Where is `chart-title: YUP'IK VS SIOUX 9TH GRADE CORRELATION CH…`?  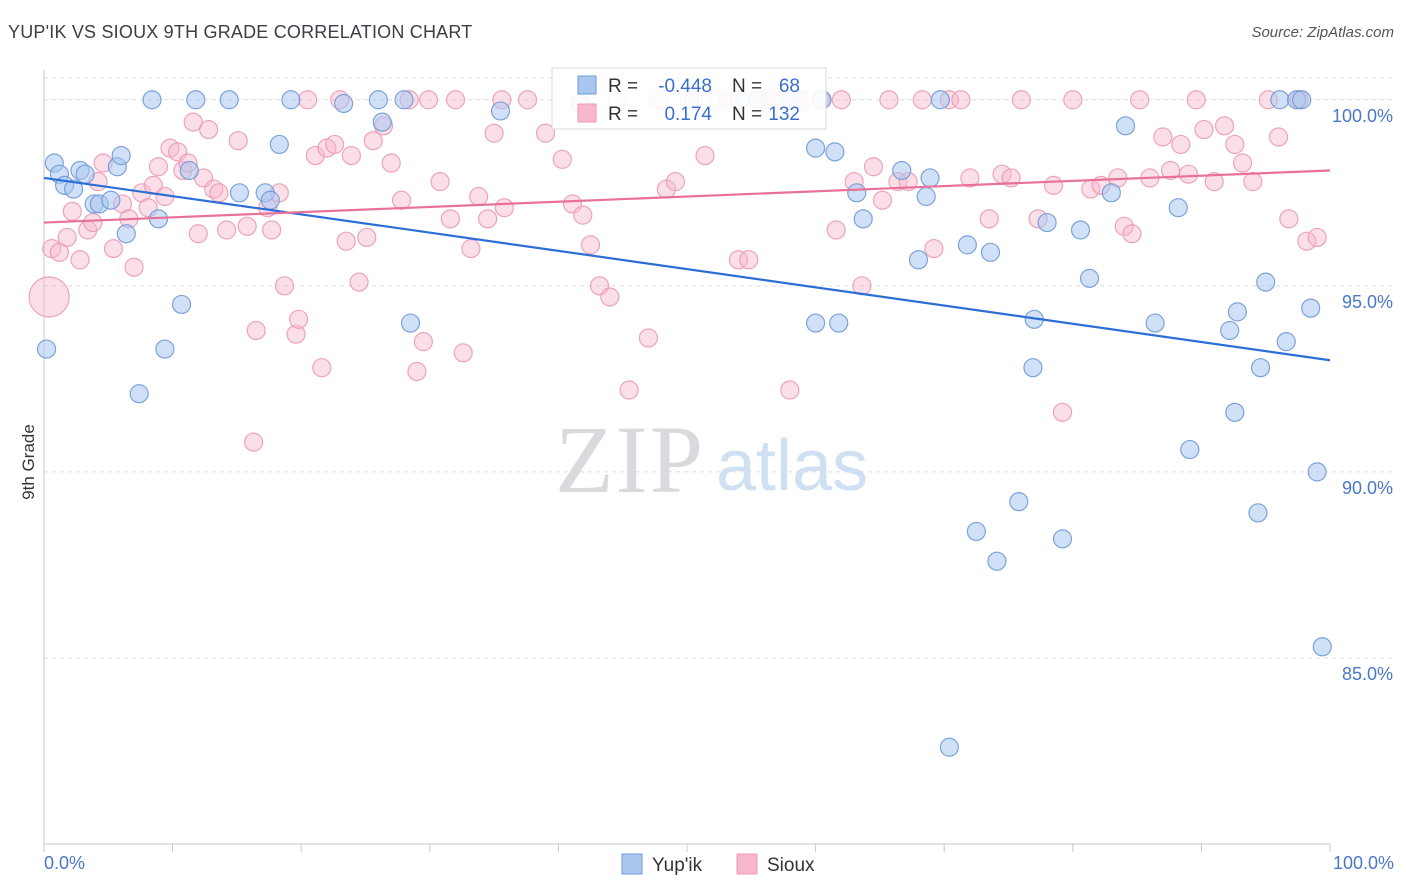
chart-title: YUP'IK VS SIOUX 9TH GRADE CORRELATION CH… is located at coordinates (240, 32).